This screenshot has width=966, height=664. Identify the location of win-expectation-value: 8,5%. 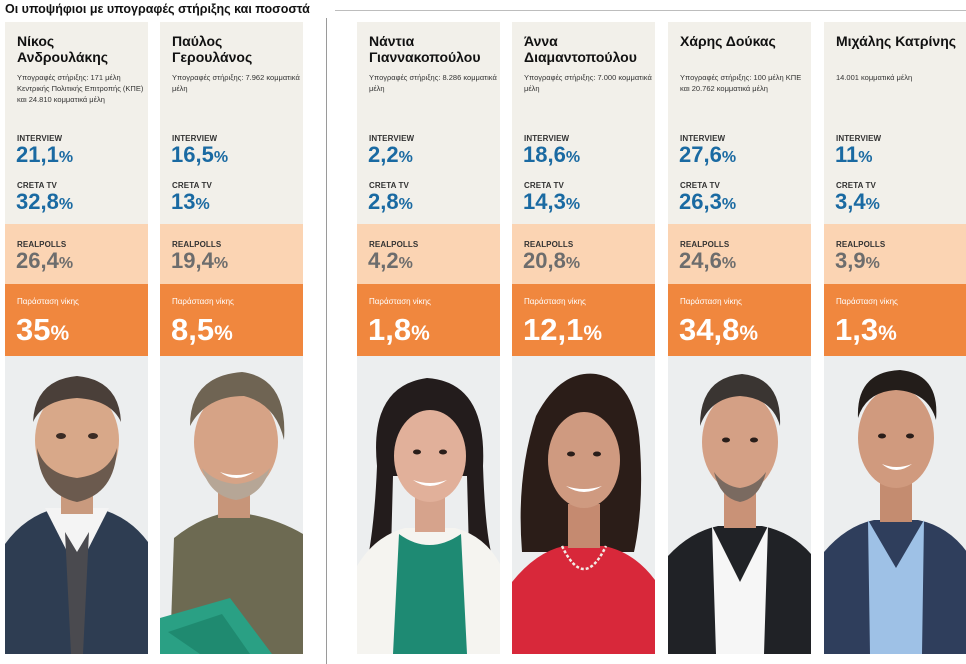
(202, 329).